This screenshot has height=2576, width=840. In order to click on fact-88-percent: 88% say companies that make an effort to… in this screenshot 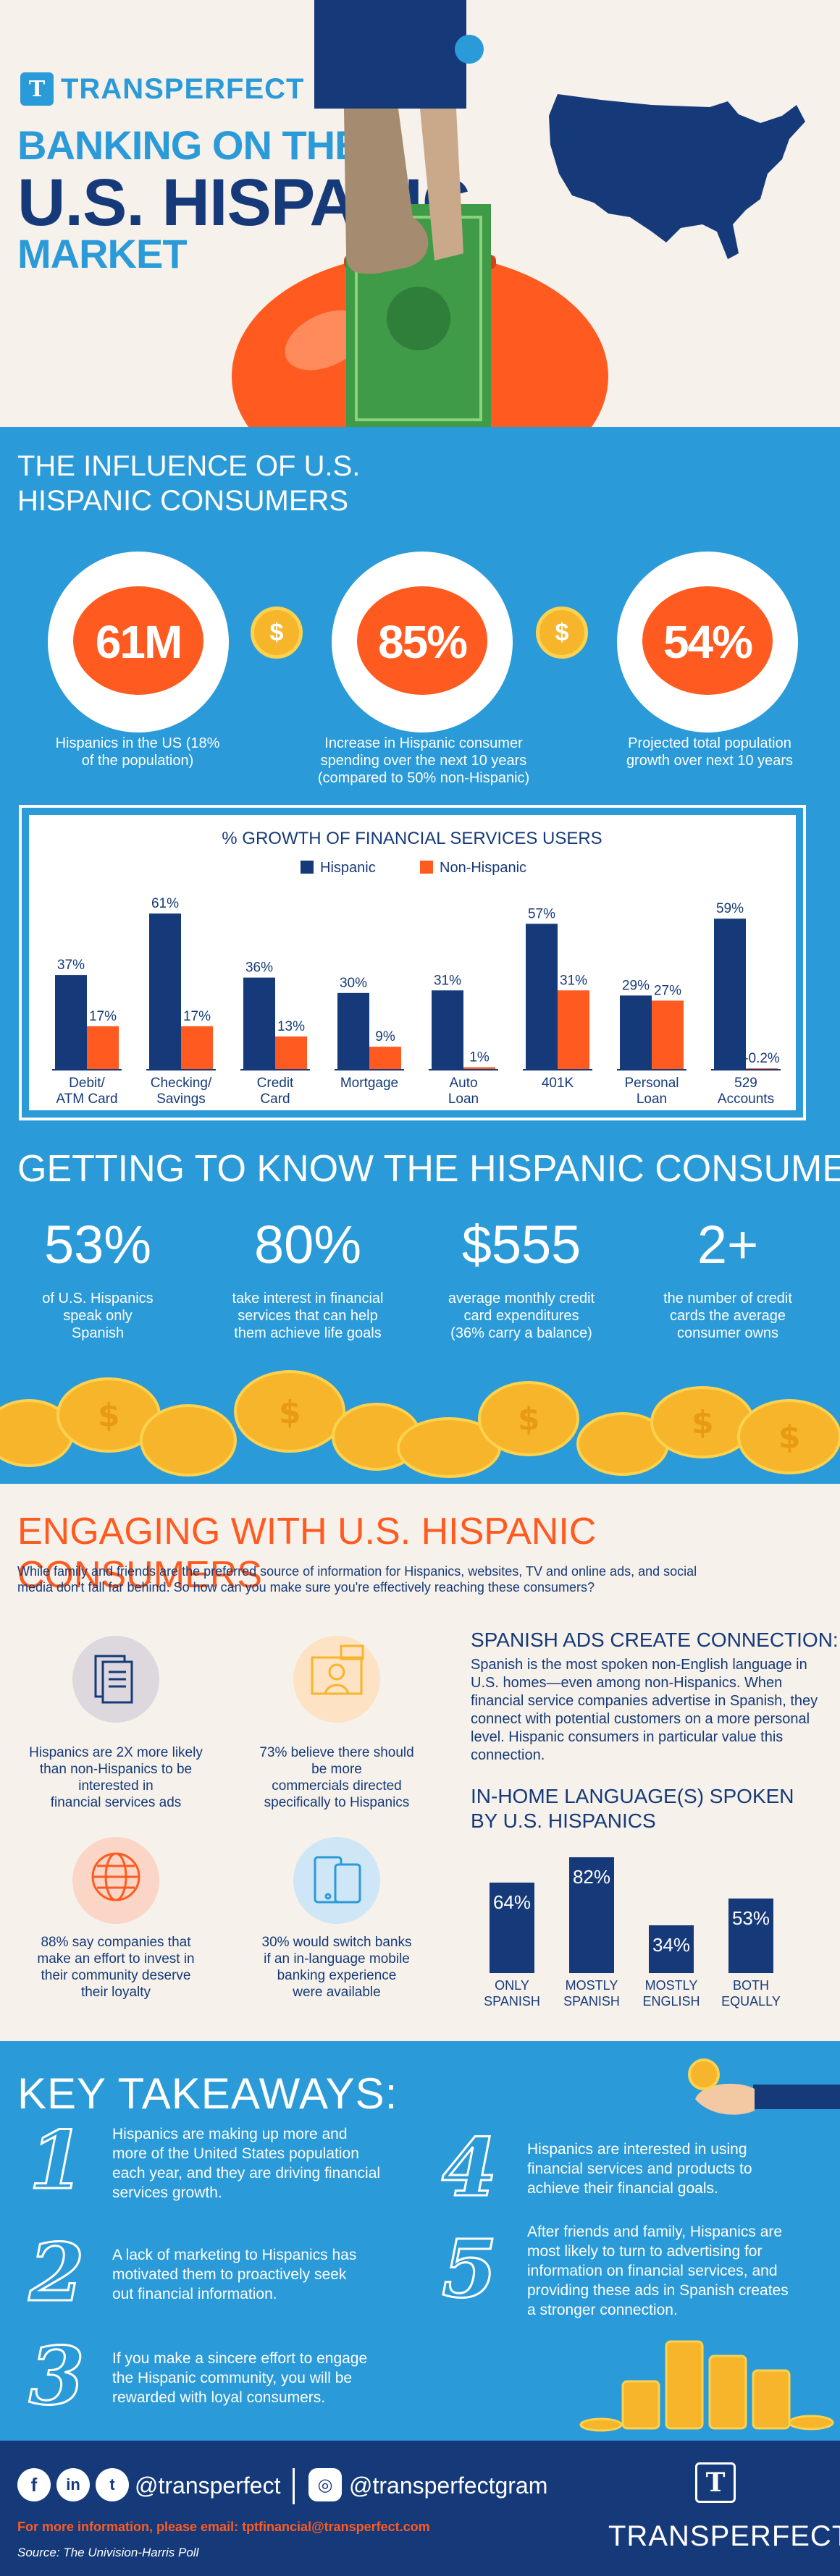, I will do `click(116, 1967)`.